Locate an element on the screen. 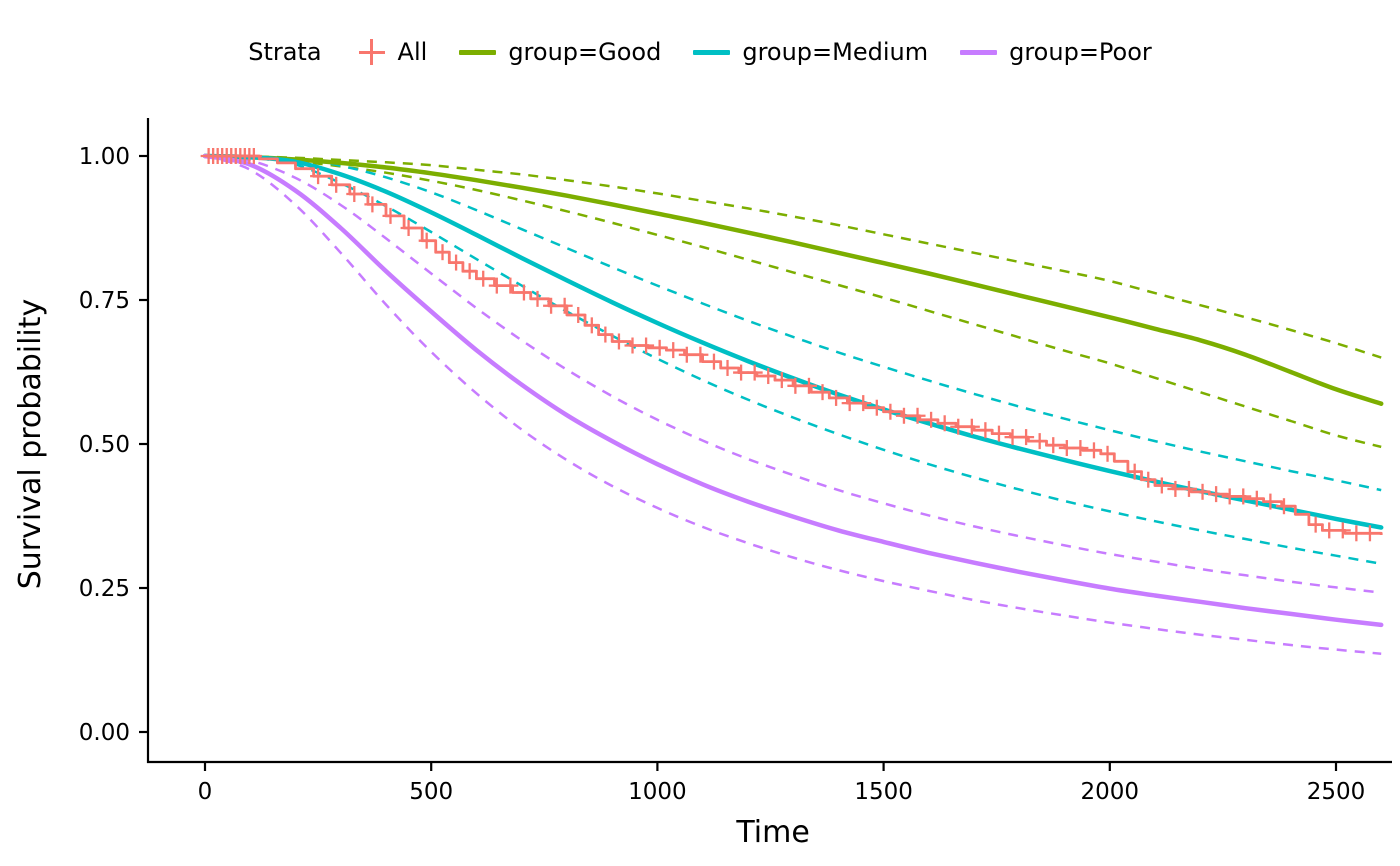  line-key-icon-poor is located at coordinates (979, 52).